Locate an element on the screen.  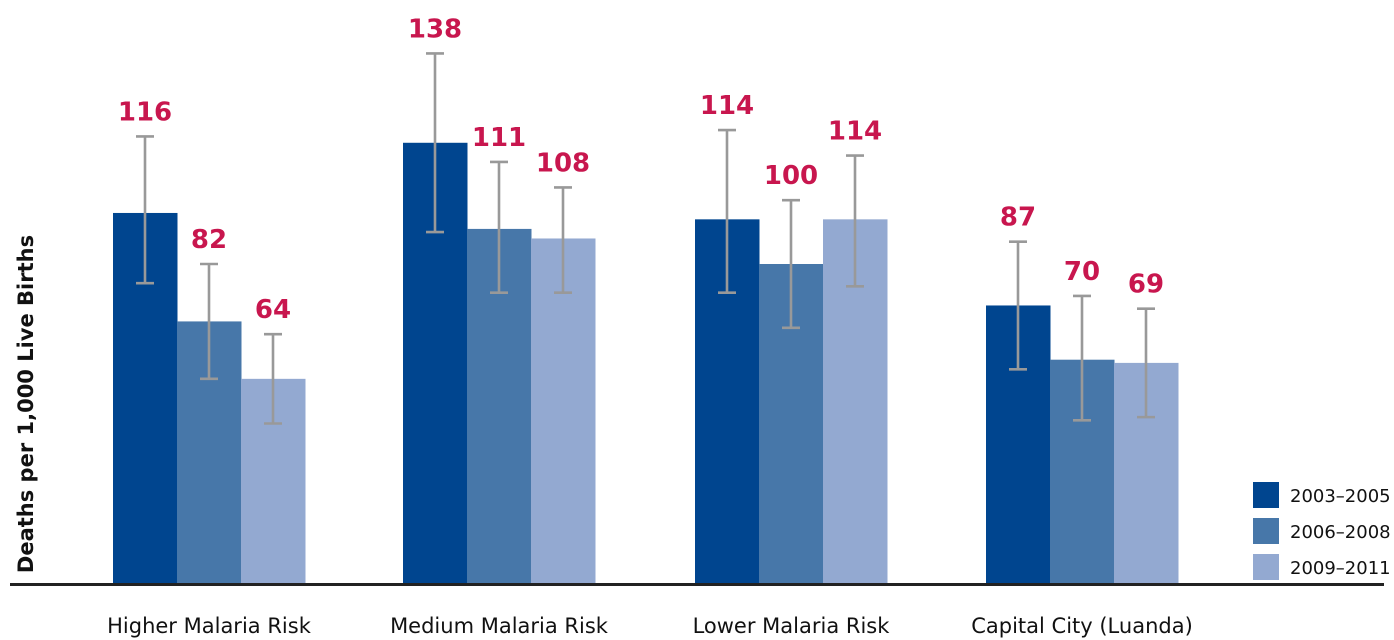
legend-label-2: 2006–2008 is located at coordinates (1340, 532).